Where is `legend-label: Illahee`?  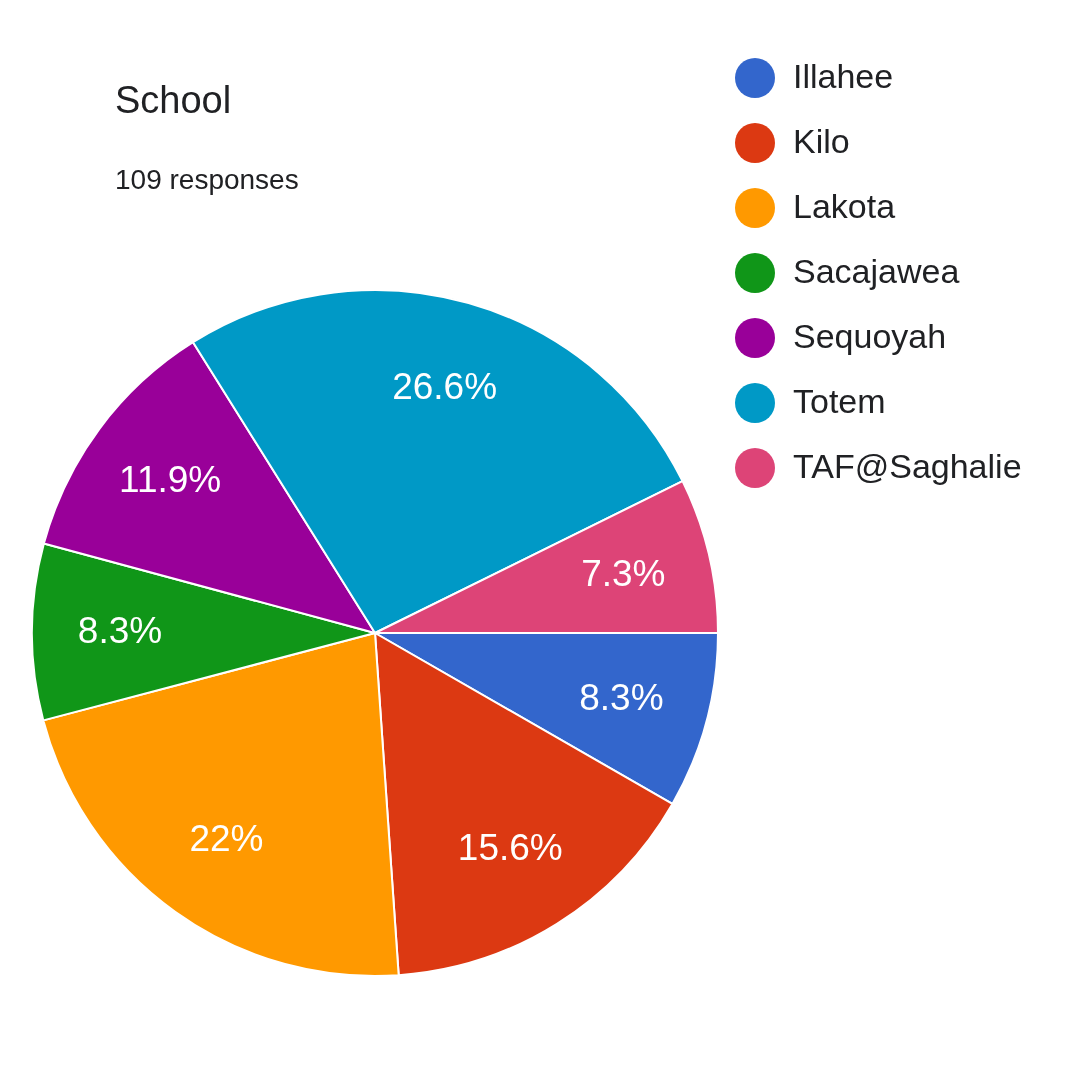 legend-label: Illahee is located at coordinates (843, 76).